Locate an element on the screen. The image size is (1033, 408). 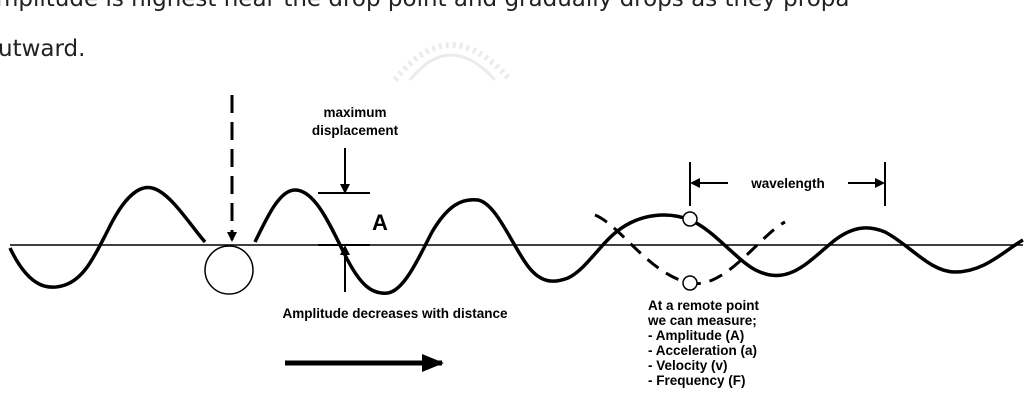
wave is located at coordinates (107, 237).